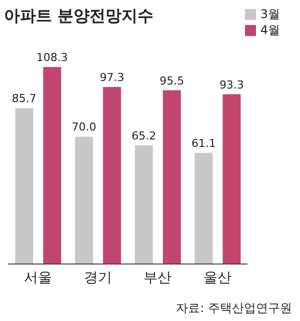 Image resolution: width=300 pixels, height=321 pixels. What do you see at coordinates (234, 308) in the screenshot?
I see `text: 자료: 주택산업연구원` at bounding box center [234, 308].